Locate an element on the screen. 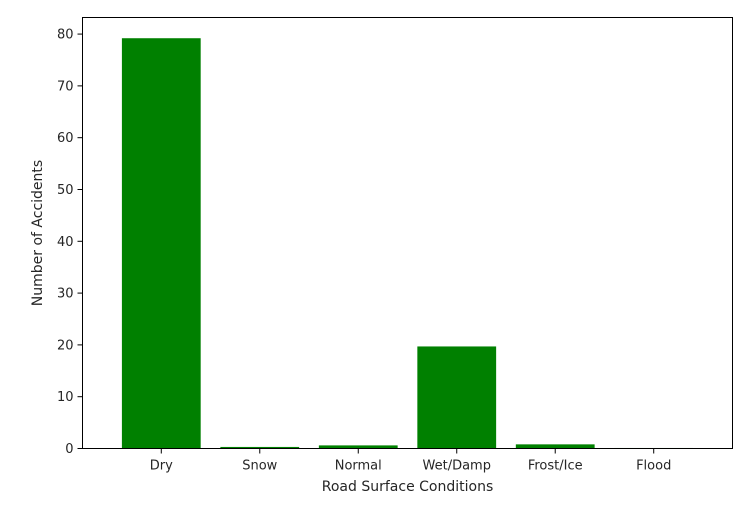 This screenshot has height=520, width=752. y-tick-label: 0 is located at coordinates (69, 449).